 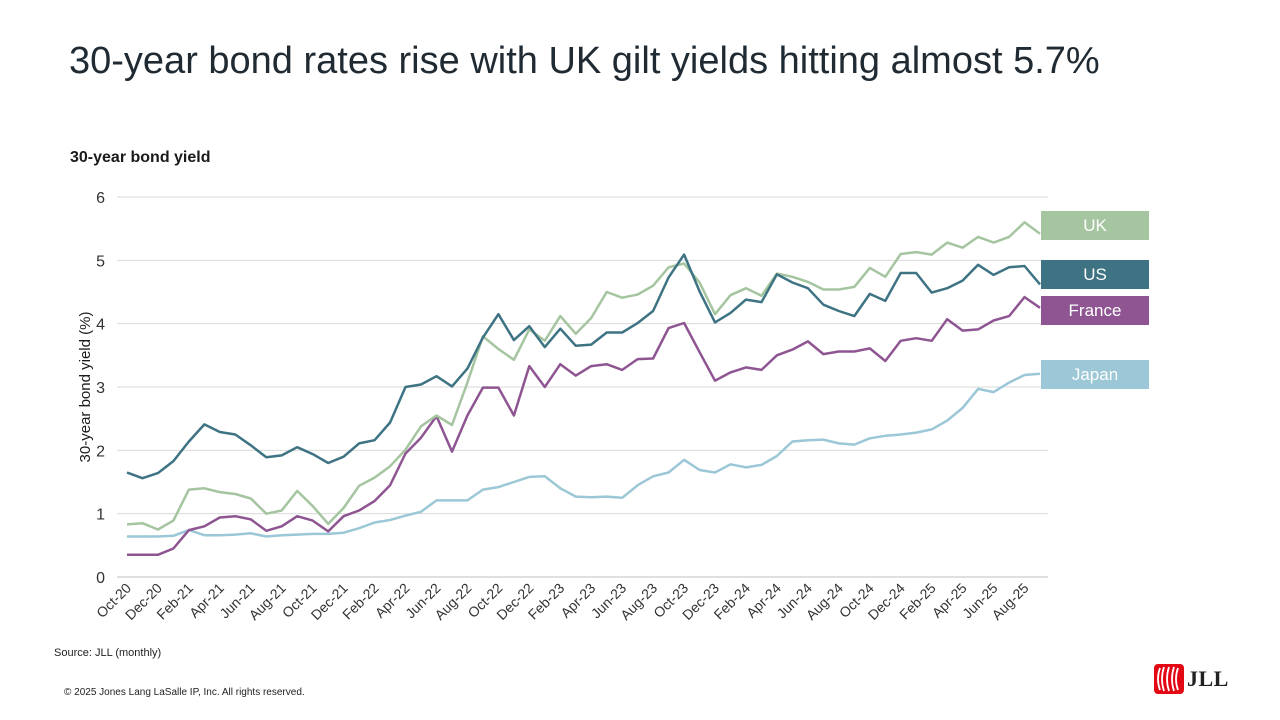 I want to click on y-tick-label: 4, so click(x=100, y=325).